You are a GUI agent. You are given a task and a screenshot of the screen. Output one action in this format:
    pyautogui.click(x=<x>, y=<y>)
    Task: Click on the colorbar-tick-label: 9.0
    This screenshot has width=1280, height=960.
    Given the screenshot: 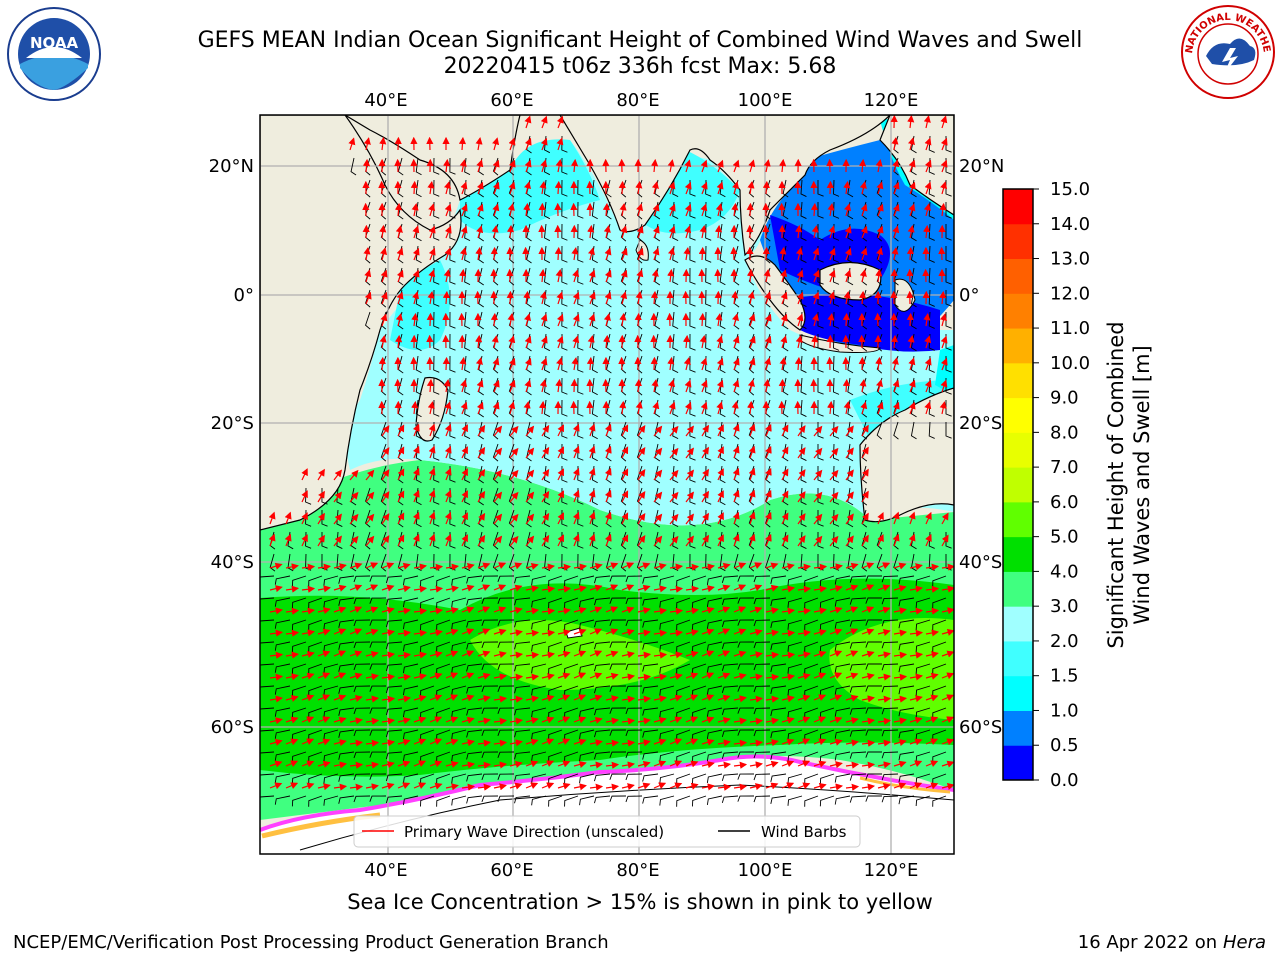 What is the action you would take?
    pyautogui.click(x=1064, y=398)
    